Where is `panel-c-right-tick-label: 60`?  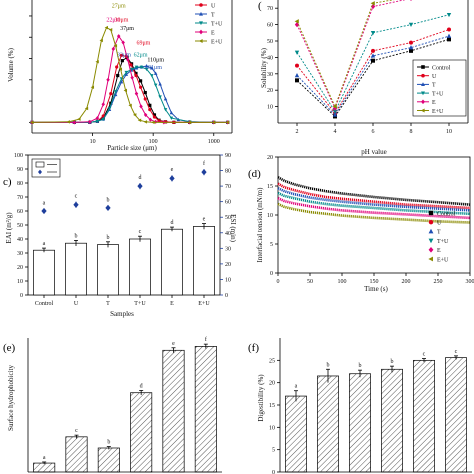 panel-c-right-tick-label: 60 is located at coordinates (228, 203).